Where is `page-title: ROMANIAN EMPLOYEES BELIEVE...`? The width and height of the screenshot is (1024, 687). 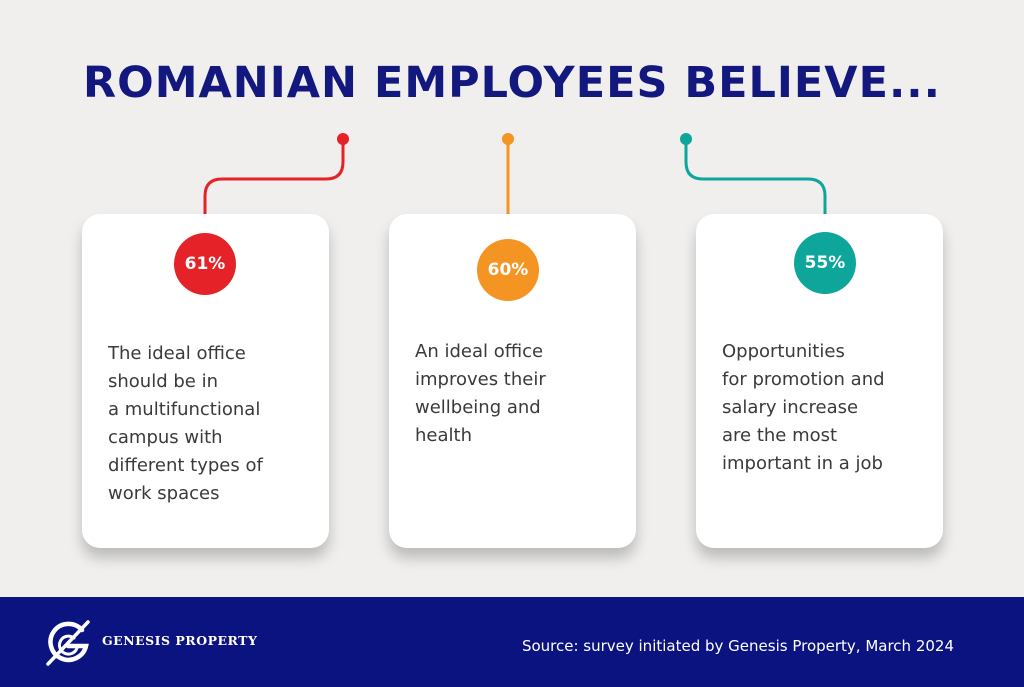
page-title: ROMANIAN EMPLOYEES BELIEVE... is located at coordinates (512, 83).